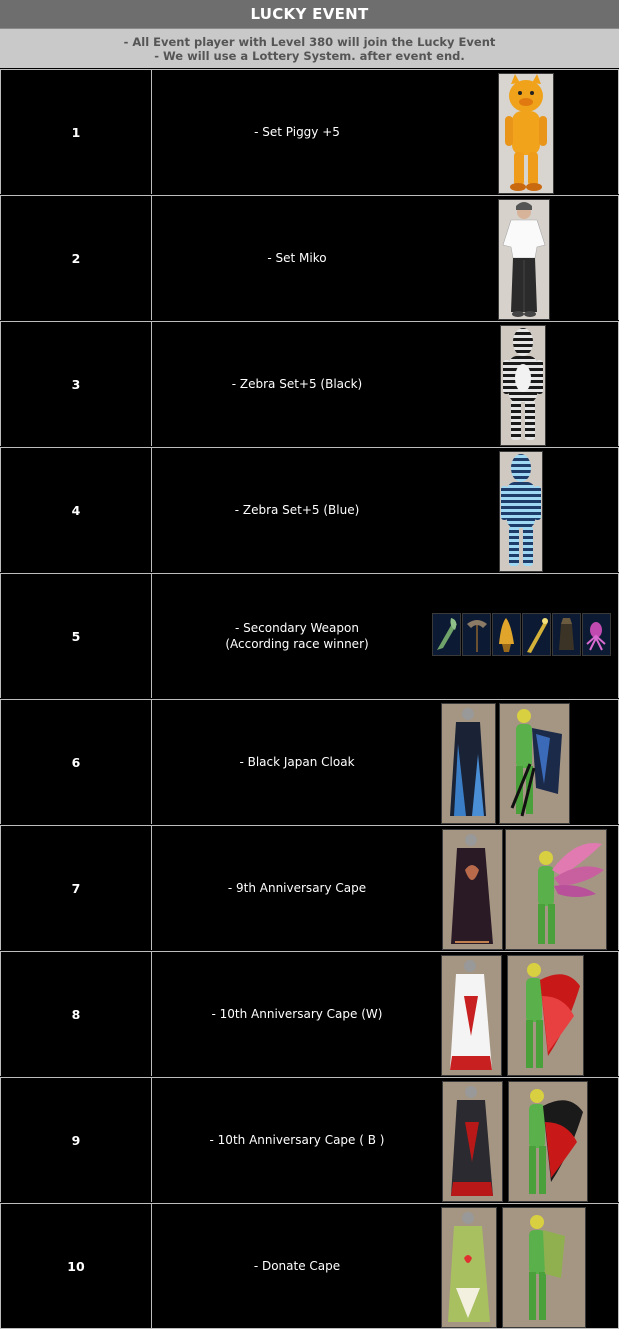 Image resolution: width=619 pixels, height=1329 pixels. I want to click on prize-row-2: 2 - Set Miko, so click(309, 257).